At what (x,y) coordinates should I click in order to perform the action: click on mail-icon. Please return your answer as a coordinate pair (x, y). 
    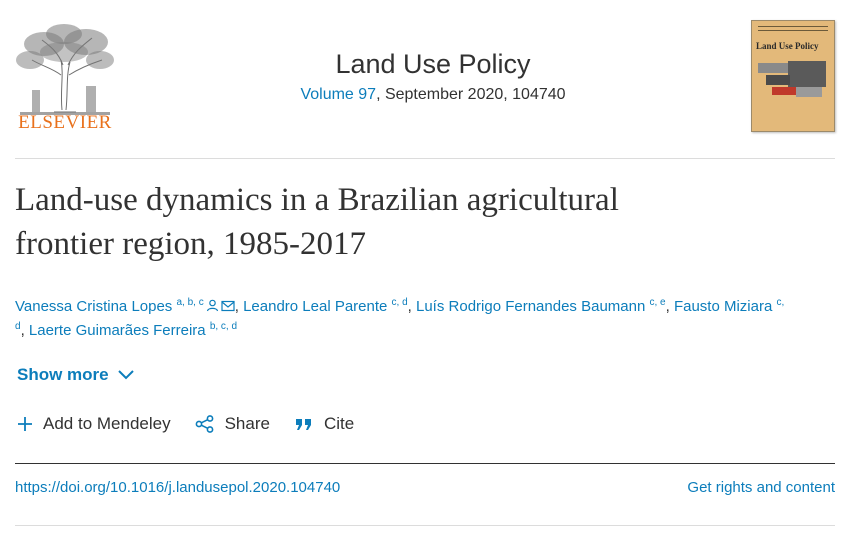
    Looking at the image, I should click on (228, 307).